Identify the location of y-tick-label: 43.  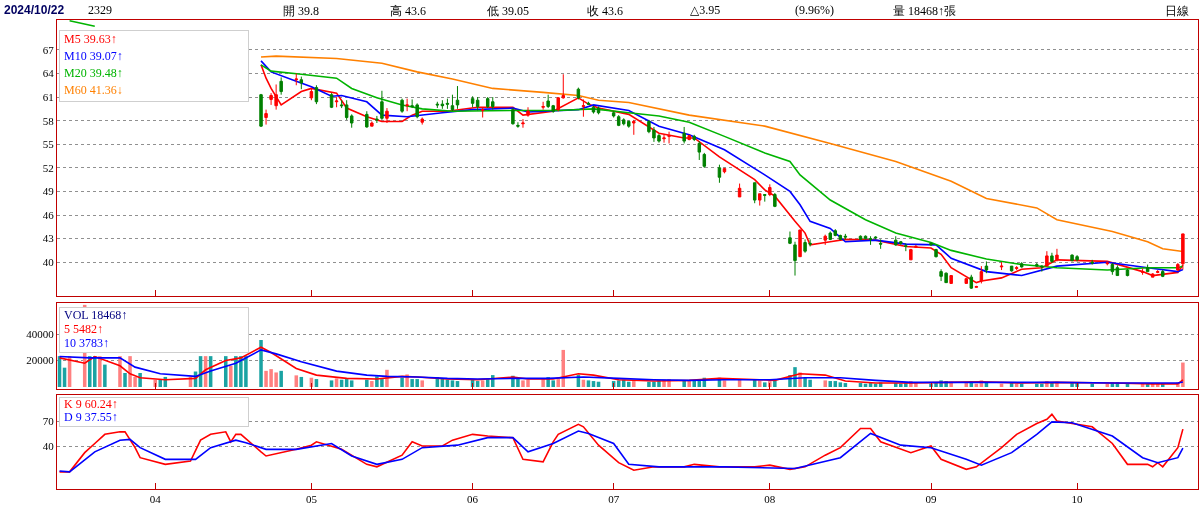
(48, 238).